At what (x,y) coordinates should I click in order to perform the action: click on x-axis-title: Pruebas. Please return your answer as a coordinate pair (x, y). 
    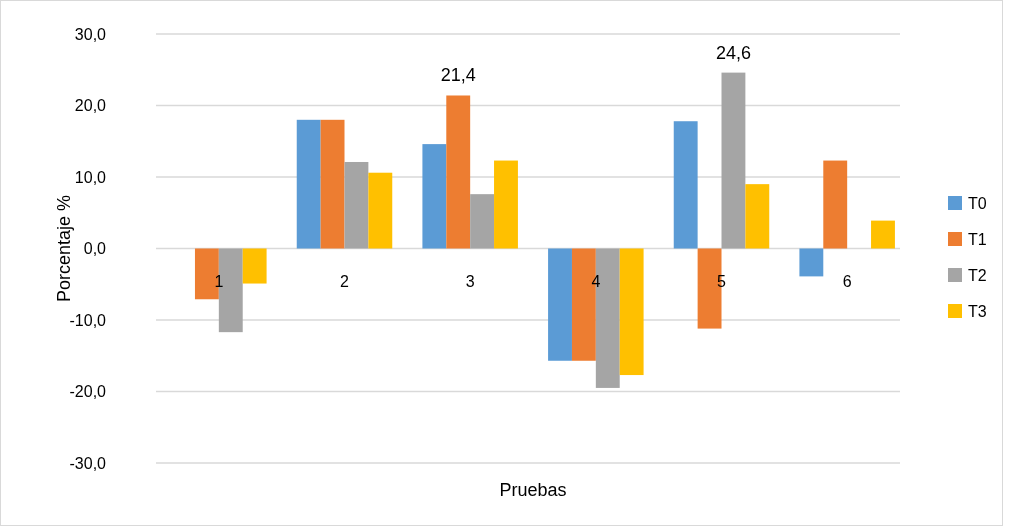
    Looking at the image, I should click on (533, 490).